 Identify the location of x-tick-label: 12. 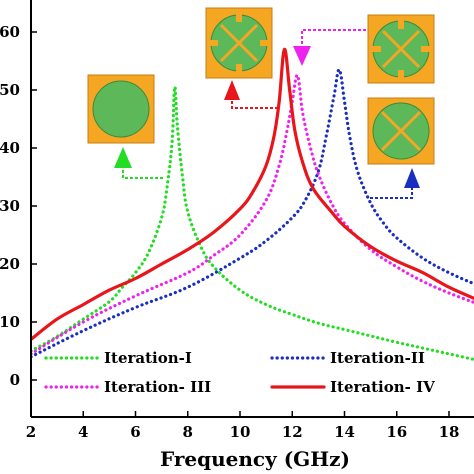
(292, 432).